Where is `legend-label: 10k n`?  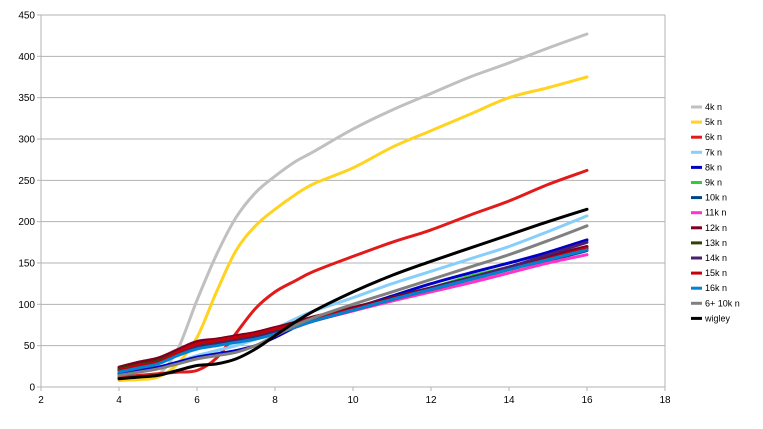
legend-label: 10k n is located at coordinates (716, 198).